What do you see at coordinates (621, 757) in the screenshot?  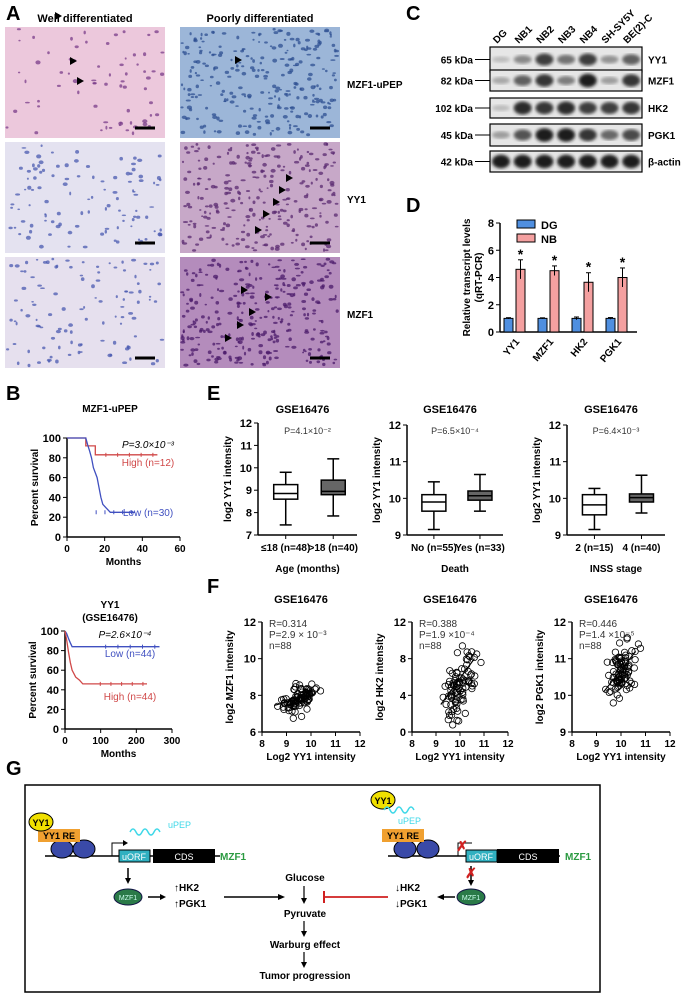 I see `x-axis-label: Log2 YY1 intensity` at bounding box center [621, 757].